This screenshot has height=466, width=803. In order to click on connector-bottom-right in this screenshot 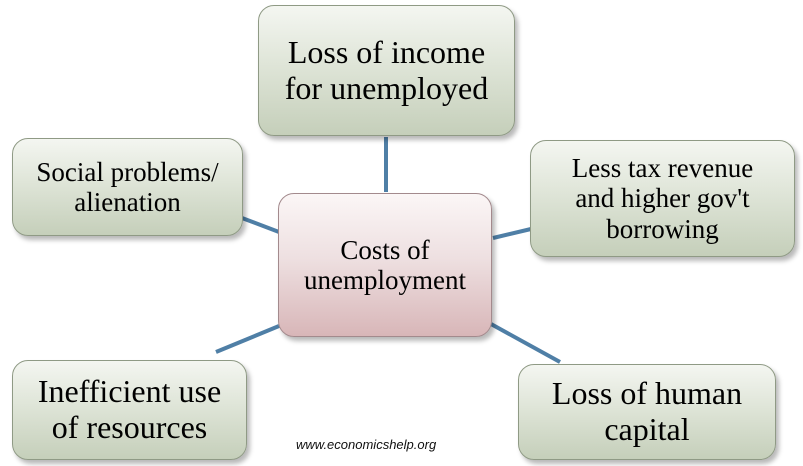, I will do `click(525, 343)`.